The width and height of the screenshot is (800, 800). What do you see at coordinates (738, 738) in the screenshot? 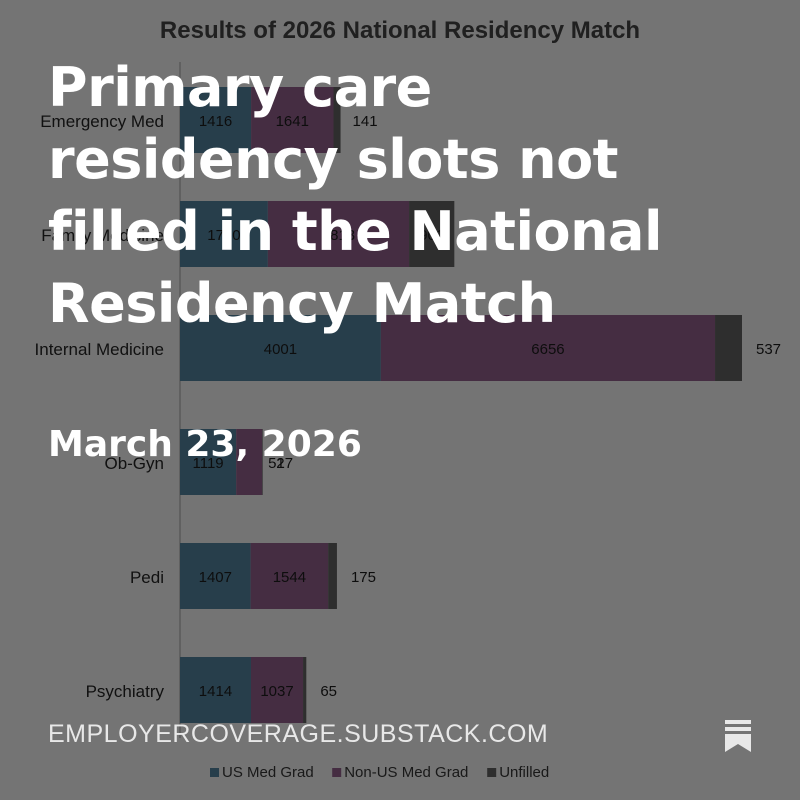
I see `bookmark-icon` at bounding box center [738, 738].